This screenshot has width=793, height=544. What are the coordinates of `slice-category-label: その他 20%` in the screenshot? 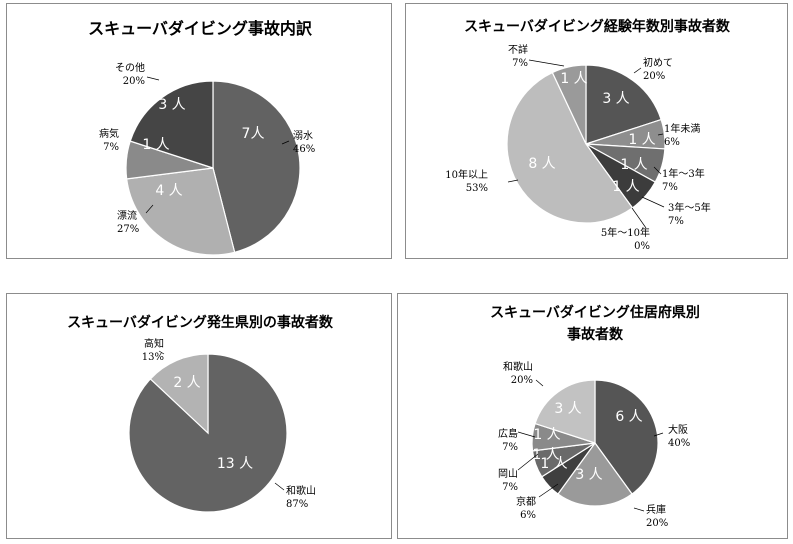 It's located at (130, 74).